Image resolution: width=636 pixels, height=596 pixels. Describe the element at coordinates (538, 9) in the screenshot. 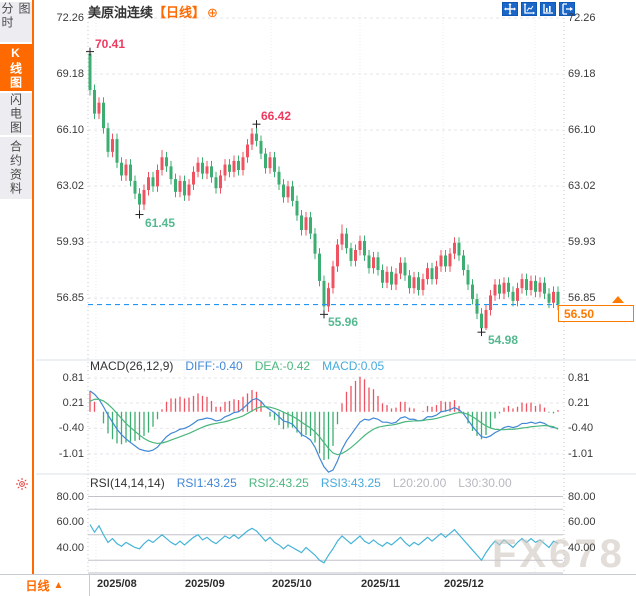

I see `chart-toolbar` at that location.